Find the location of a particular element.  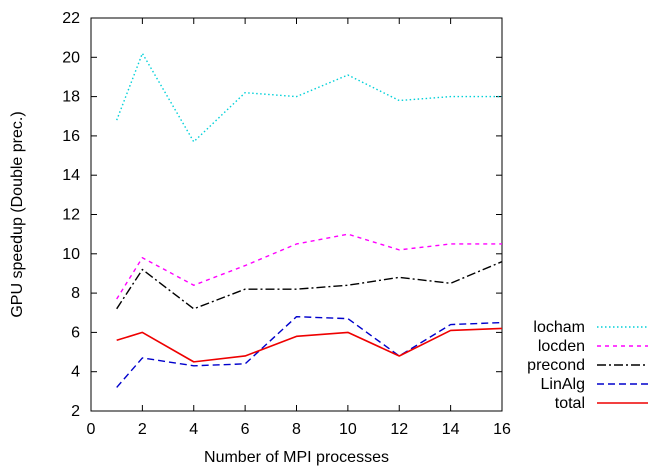

x-tick-label: 8 is located at coordinates (296, 429).